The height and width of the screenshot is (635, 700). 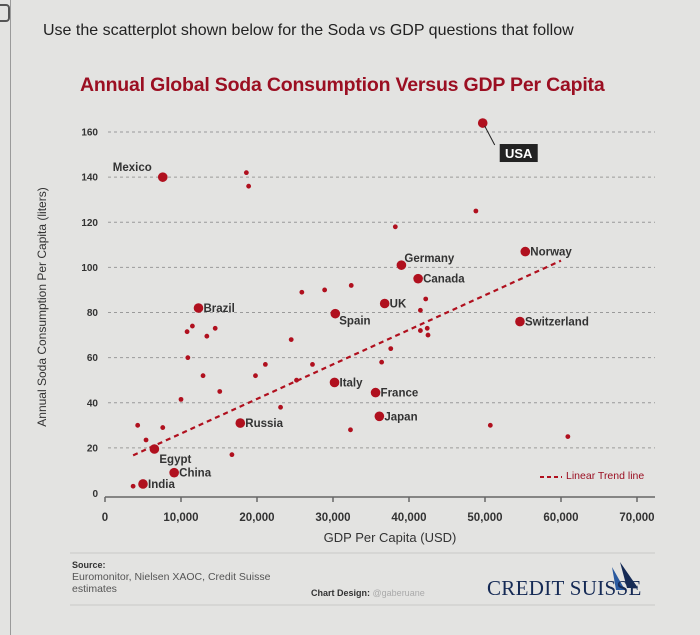 I want to click on point-label: Spain, so click(x=354, y=322).